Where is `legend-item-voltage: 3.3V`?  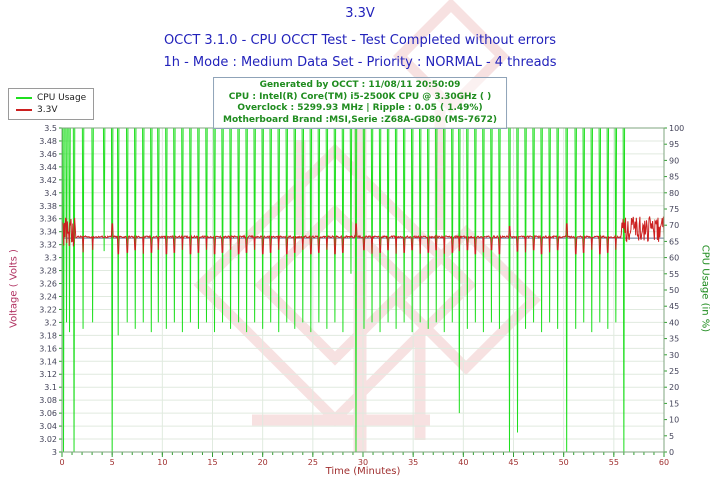
legend-item-voltage: 3.3V is located at coordinates (51, 110).